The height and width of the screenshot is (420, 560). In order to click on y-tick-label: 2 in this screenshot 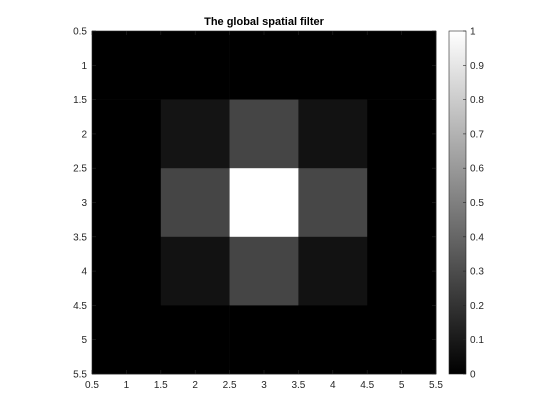, I will do `click(84, 134)`.